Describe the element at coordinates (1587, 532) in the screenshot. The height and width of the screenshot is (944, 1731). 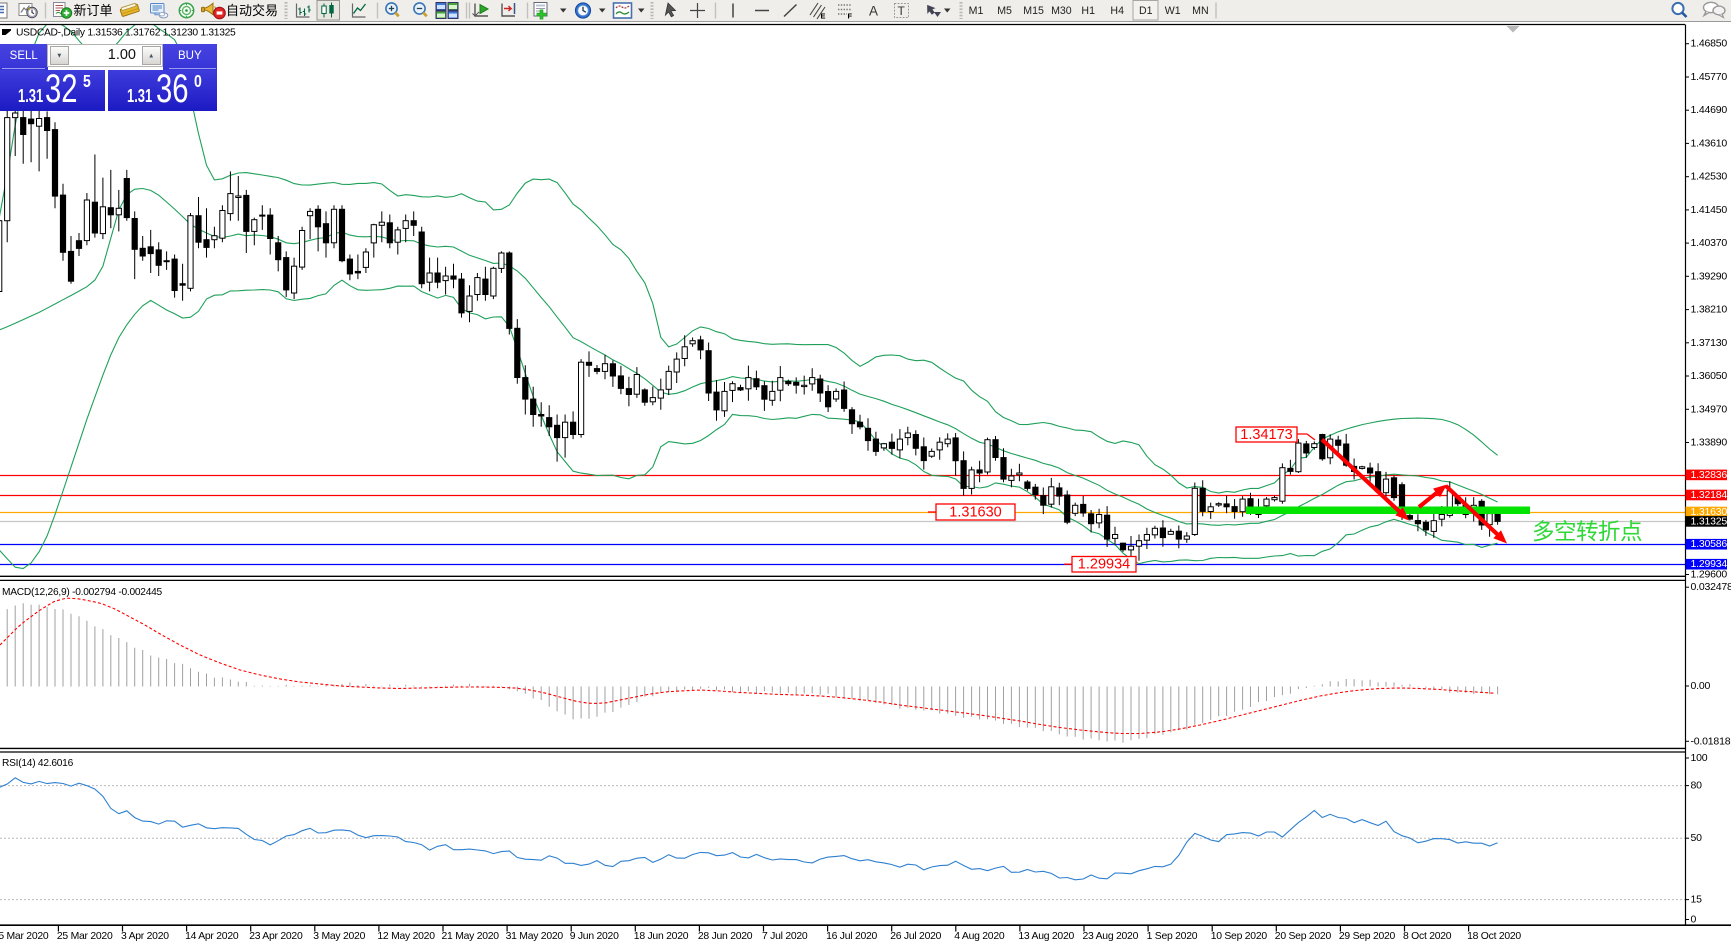
I see `svg-text: 多空转折点` at that location.